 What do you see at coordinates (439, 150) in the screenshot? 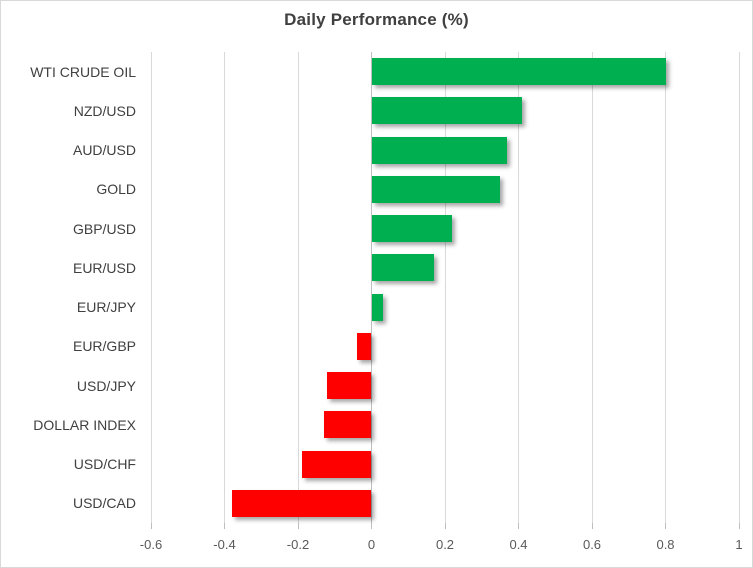
I see `bar-aud-usd` at bounding box center [439, 150].